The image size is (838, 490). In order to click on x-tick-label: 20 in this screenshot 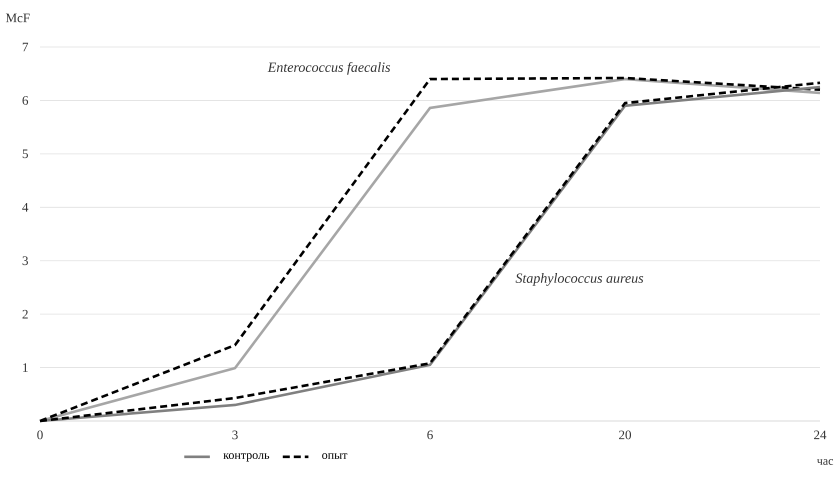, I will do `click(625, 435)`.